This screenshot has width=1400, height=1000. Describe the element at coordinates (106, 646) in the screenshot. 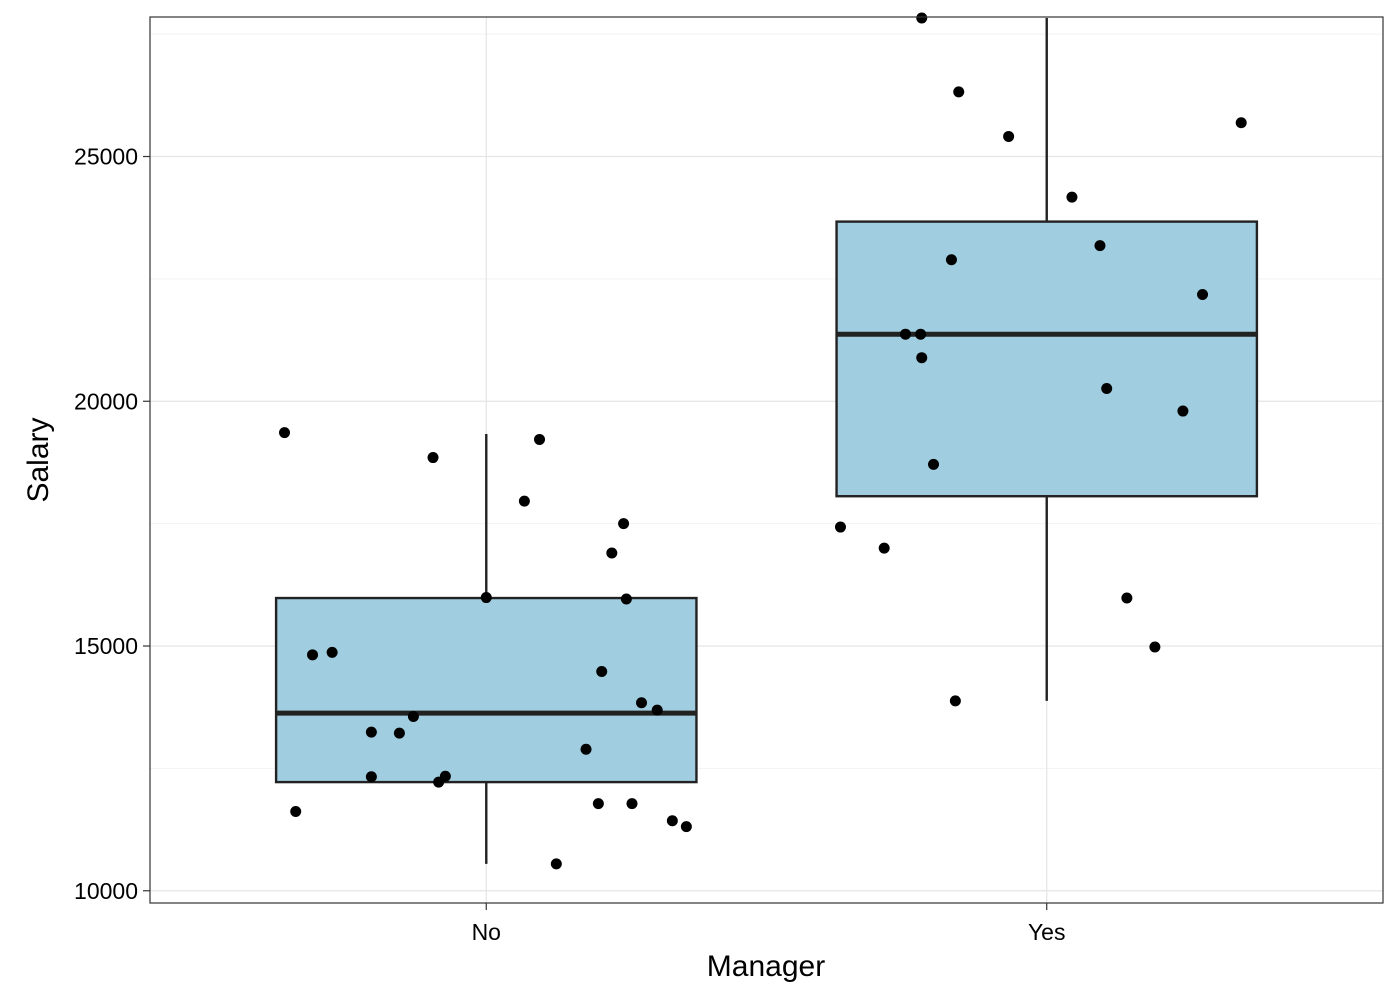

I see `y-tick-label: 15000` at that location.